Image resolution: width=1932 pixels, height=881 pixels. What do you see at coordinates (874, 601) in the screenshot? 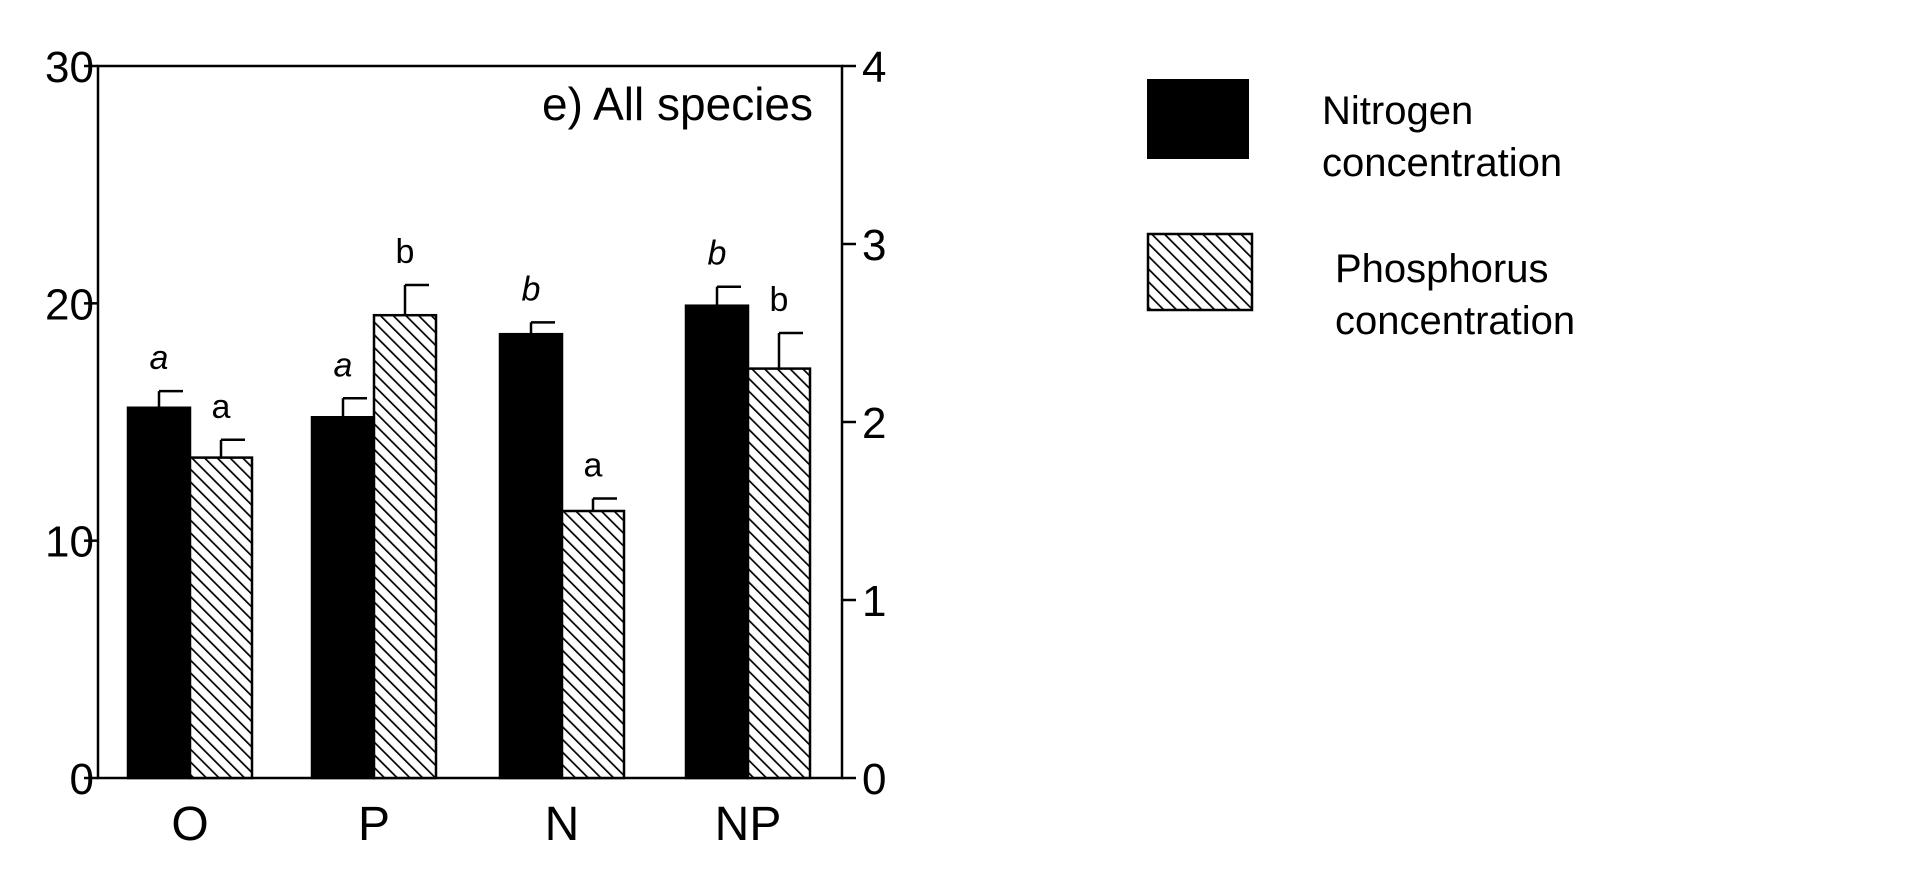
I see `right-tick-label-1: 1` at bounding box center [874, 601].